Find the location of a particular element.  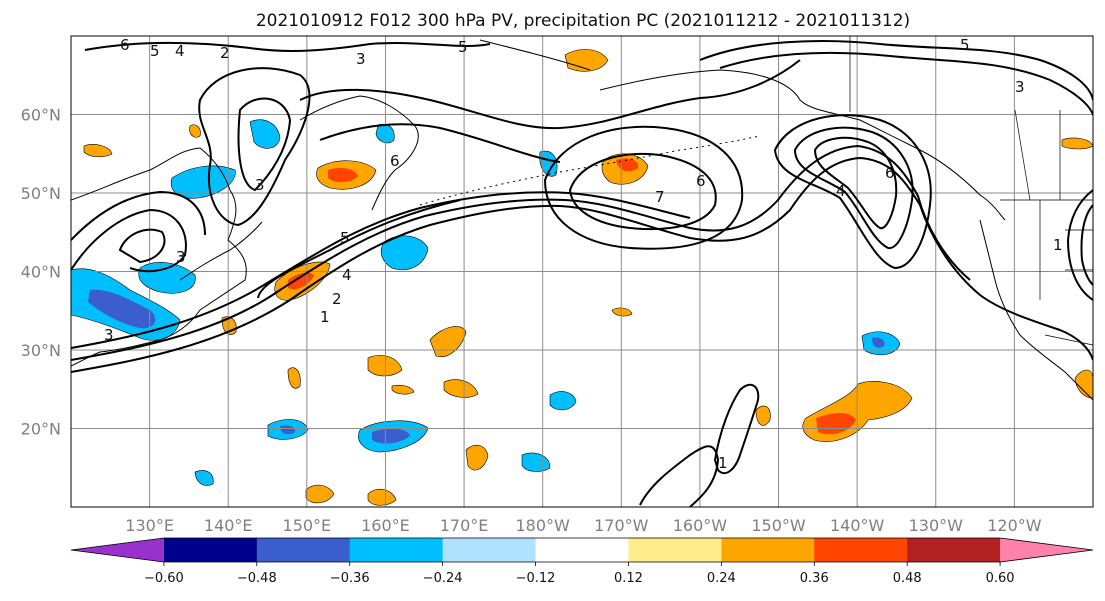

pv-contour-gulf-alaska-inner is located at coordinates (853, 188).